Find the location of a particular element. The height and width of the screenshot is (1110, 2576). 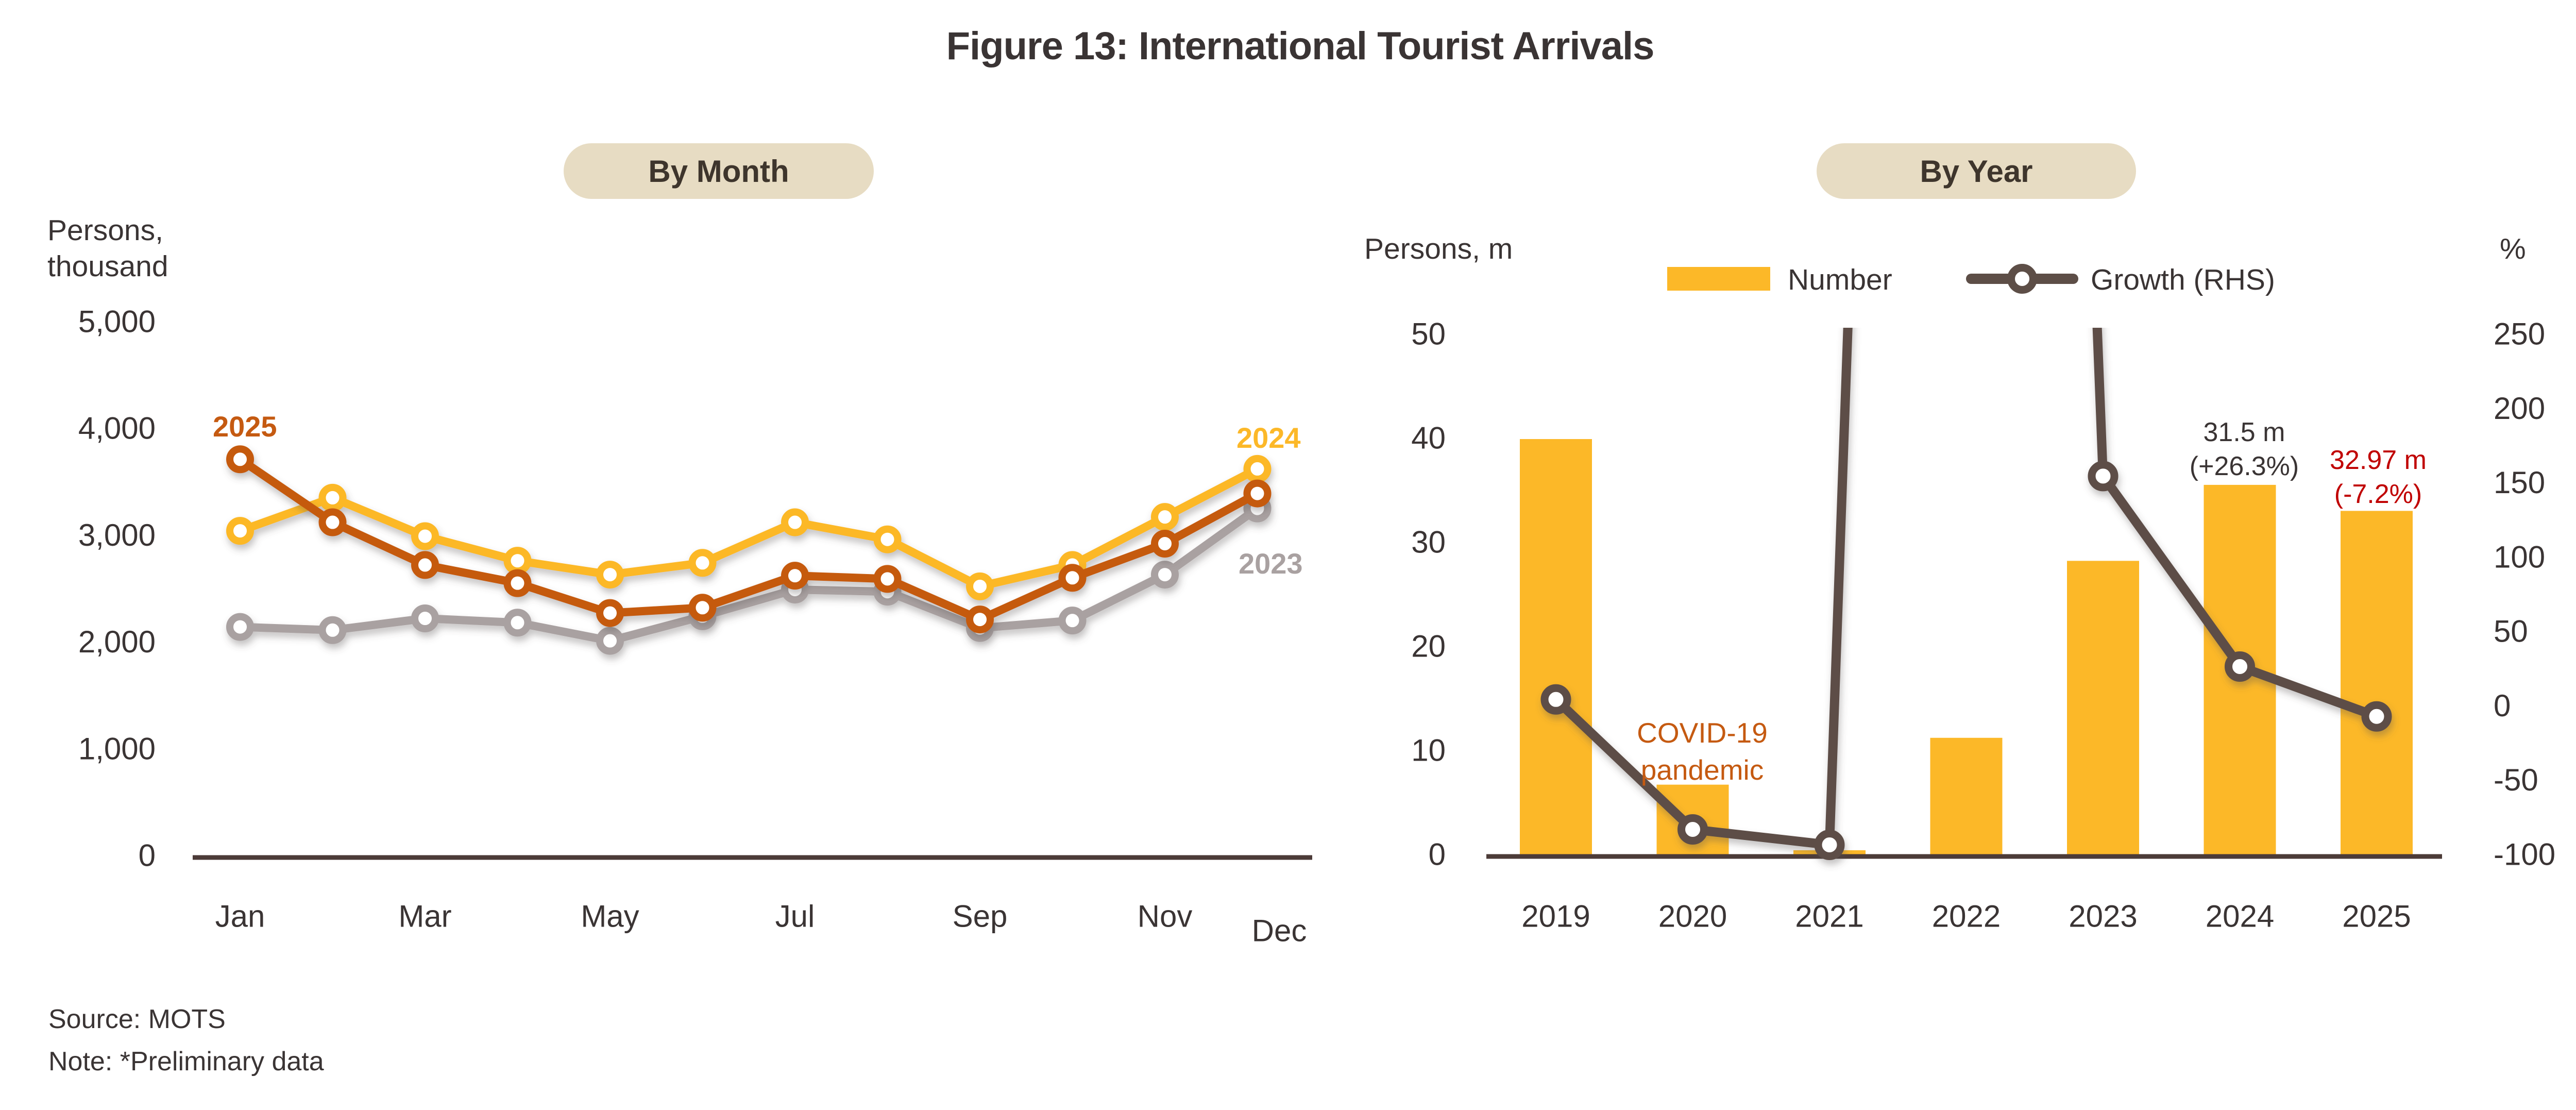

legend-number-swatch is located at coordinates (1718, 279).